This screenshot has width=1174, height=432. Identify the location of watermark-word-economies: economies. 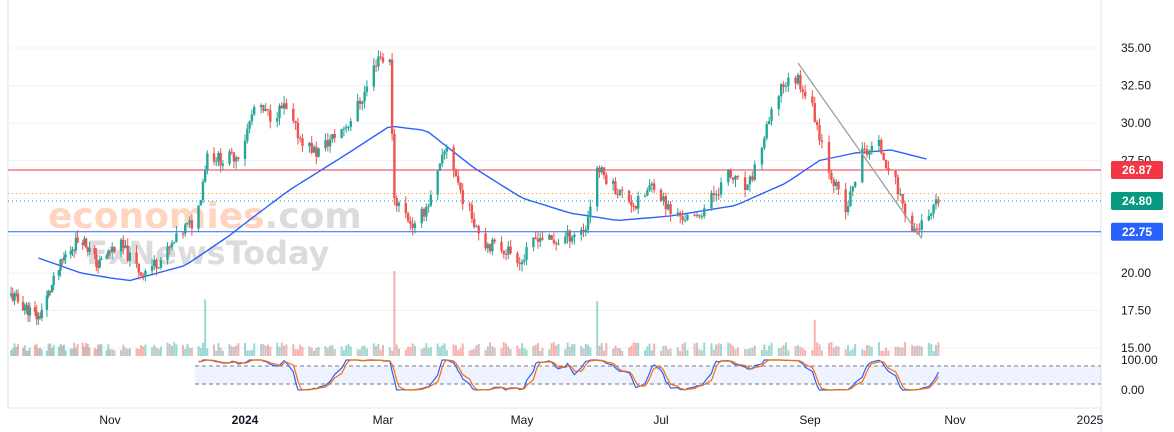
(156, 216).